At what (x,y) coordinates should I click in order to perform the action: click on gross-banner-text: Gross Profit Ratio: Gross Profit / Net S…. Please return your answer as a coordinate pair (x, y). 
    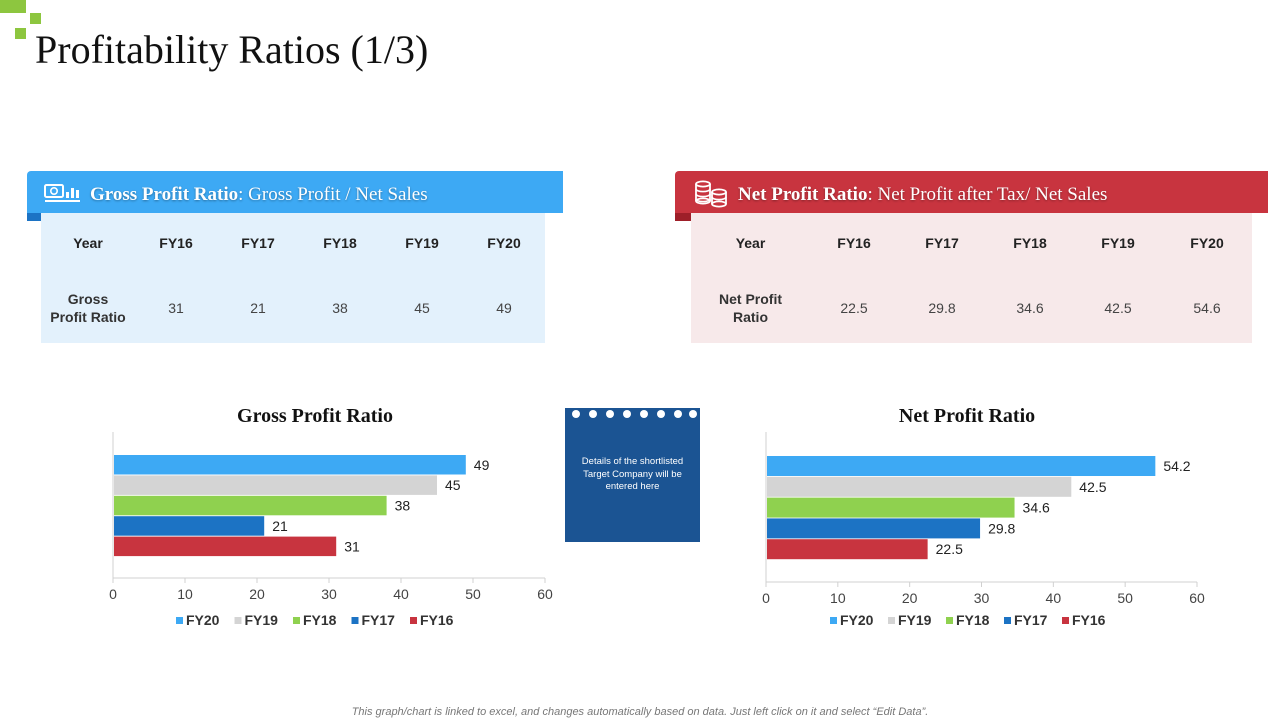
    Looking at the image, I should click on (259, 195).